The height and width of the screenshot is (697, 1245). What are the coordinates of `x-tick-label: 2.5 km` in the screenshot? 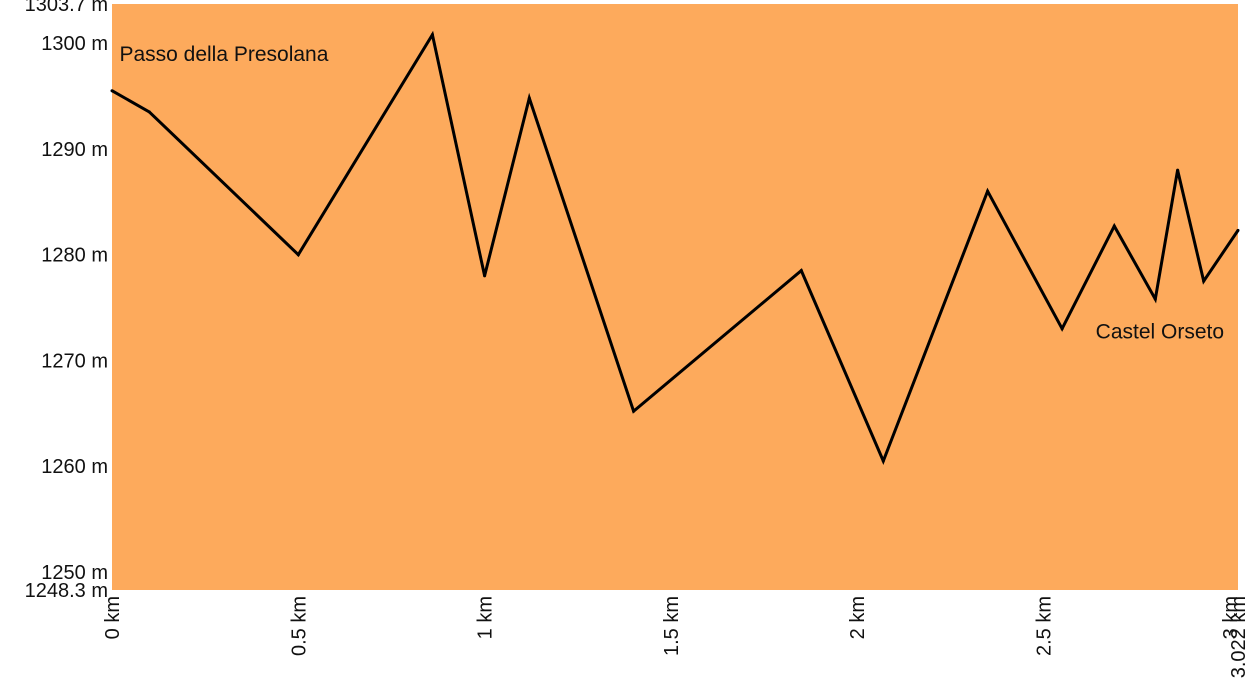 It's located at (1045, 626).